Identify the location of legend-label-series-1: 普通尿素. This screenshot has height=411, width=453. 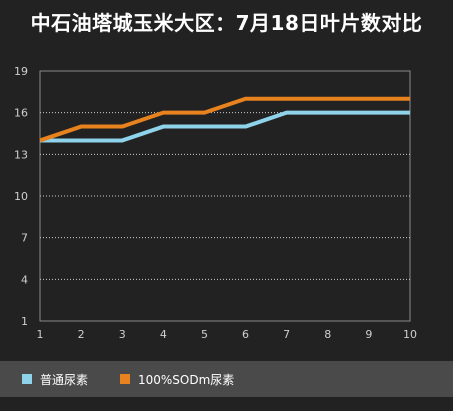
(64, 379).